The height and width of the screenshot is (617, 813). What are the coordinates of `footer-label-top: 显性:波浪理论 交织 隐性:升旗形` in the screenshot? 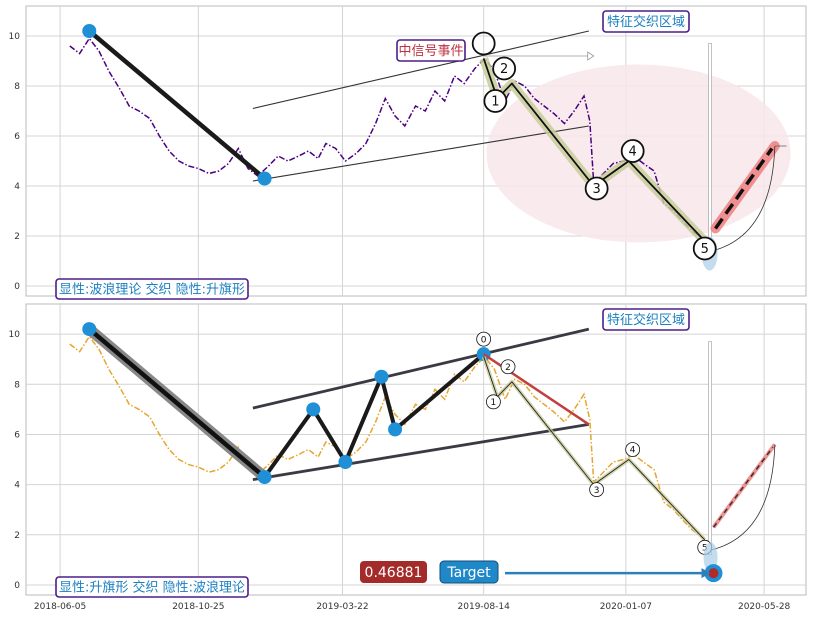 It's located at (152, 290).